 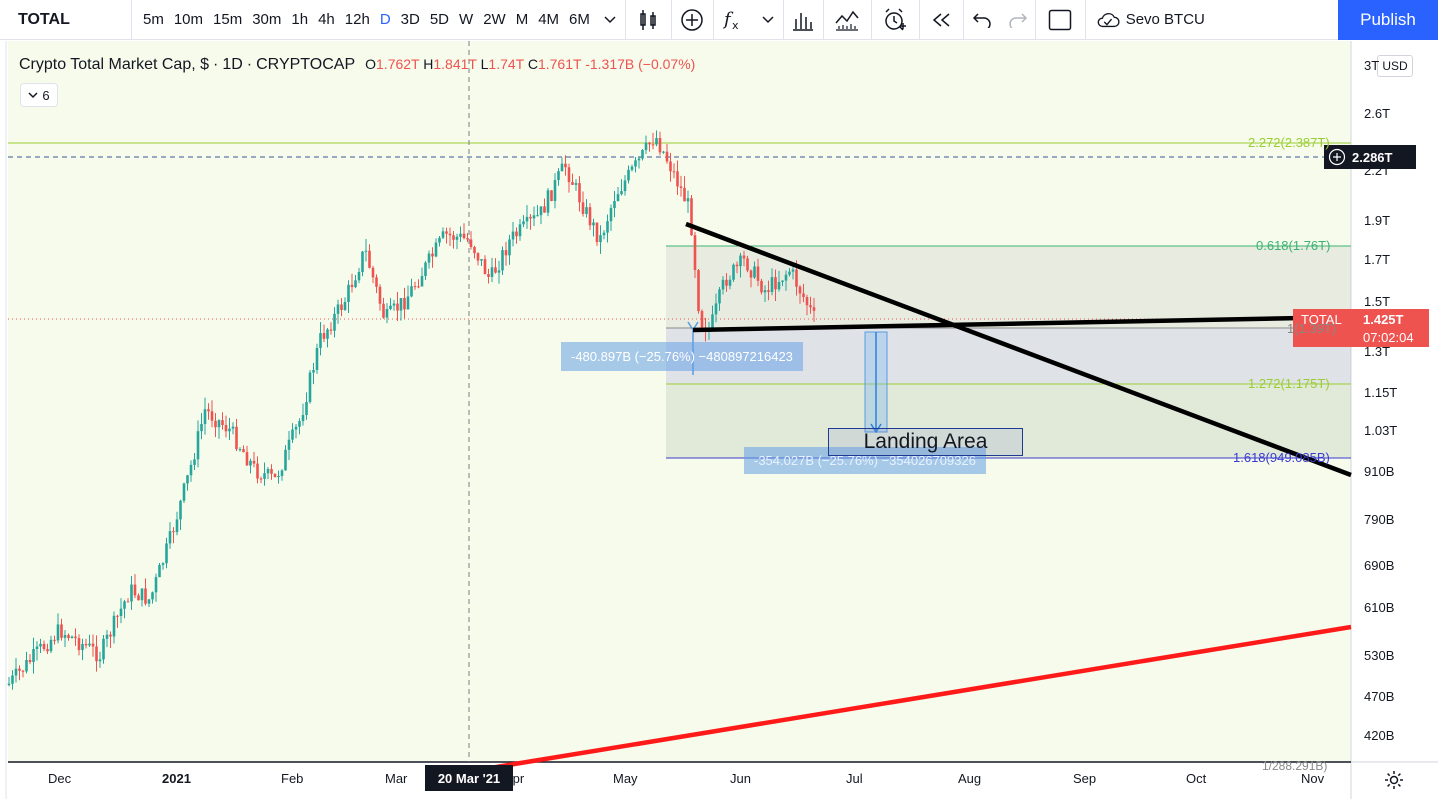 What do you see at coordinates (865, 460) in the screenshot?
I see `measure-label-2: -354.027B (−25.76%) −354026709326` at bounding box center [865, 460].